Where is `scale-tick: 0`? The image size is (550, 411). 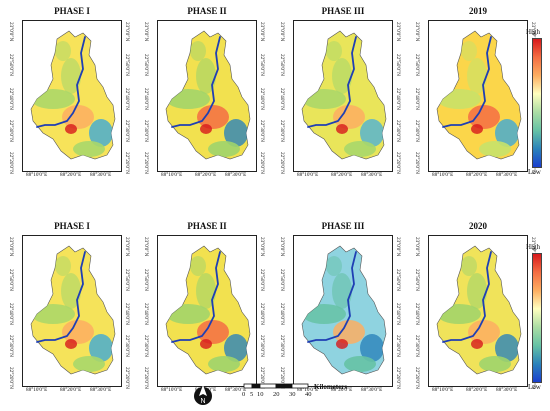
scale-tick: 0 is located at coordinates (244, 394).